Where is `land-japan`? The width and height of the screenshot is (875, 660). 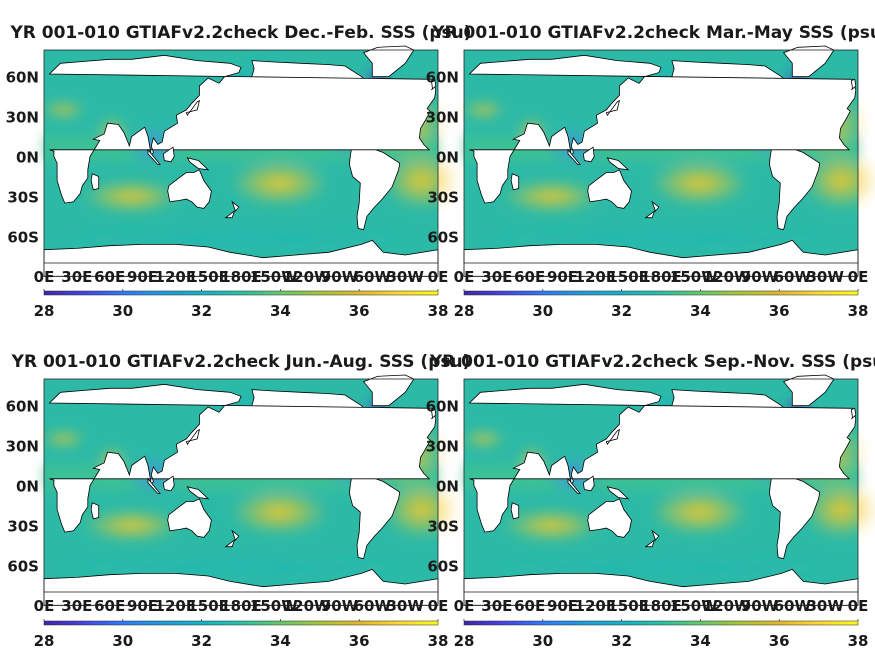 land-japan is located at coordinates (613, 108).